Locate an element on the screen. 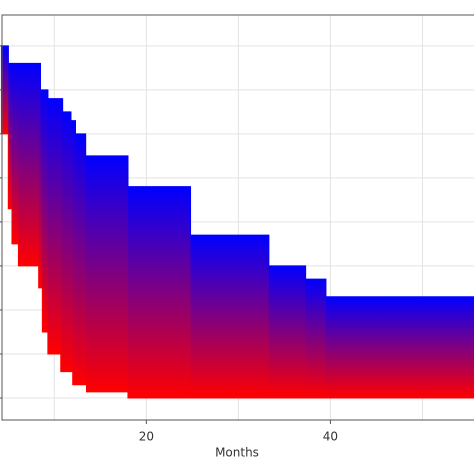  x-tick-label: 40 is located at coordinates (330, 437).